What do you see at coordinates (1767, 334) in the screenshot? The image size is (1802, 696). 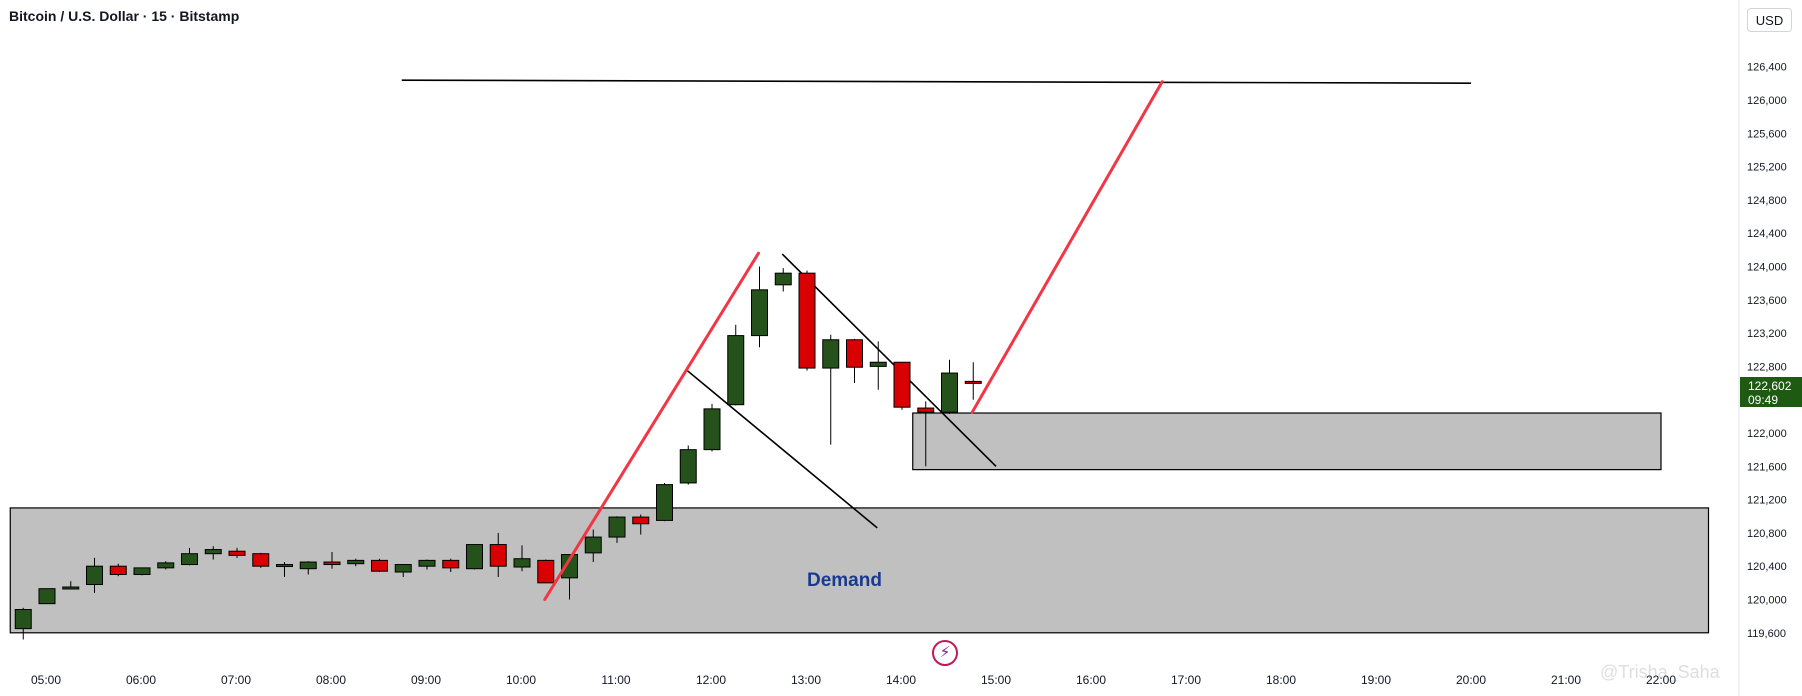 I see `price-tick-label: 123,200` at bounding box center [1767, 334].